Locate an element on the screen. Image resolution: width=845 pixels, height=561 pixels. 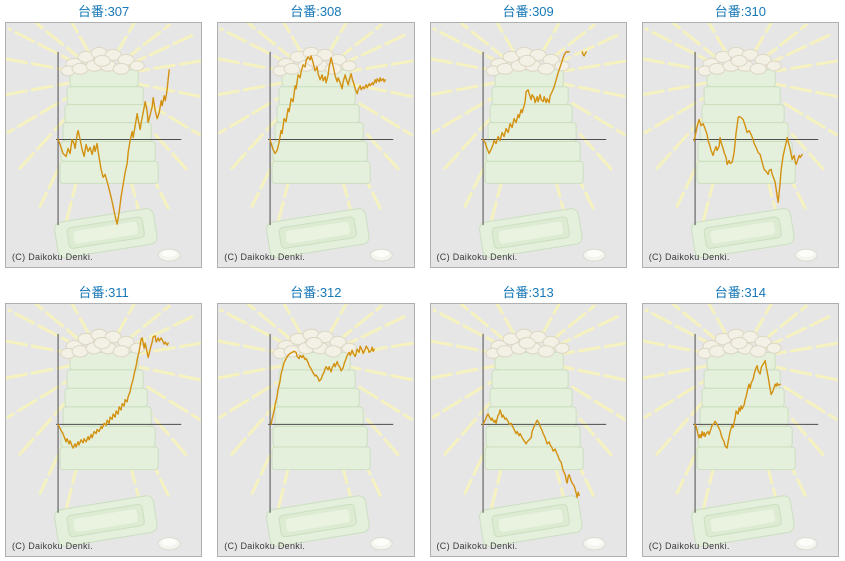
machine-number-link: 台番:310 is located at coordinates (740, 11).